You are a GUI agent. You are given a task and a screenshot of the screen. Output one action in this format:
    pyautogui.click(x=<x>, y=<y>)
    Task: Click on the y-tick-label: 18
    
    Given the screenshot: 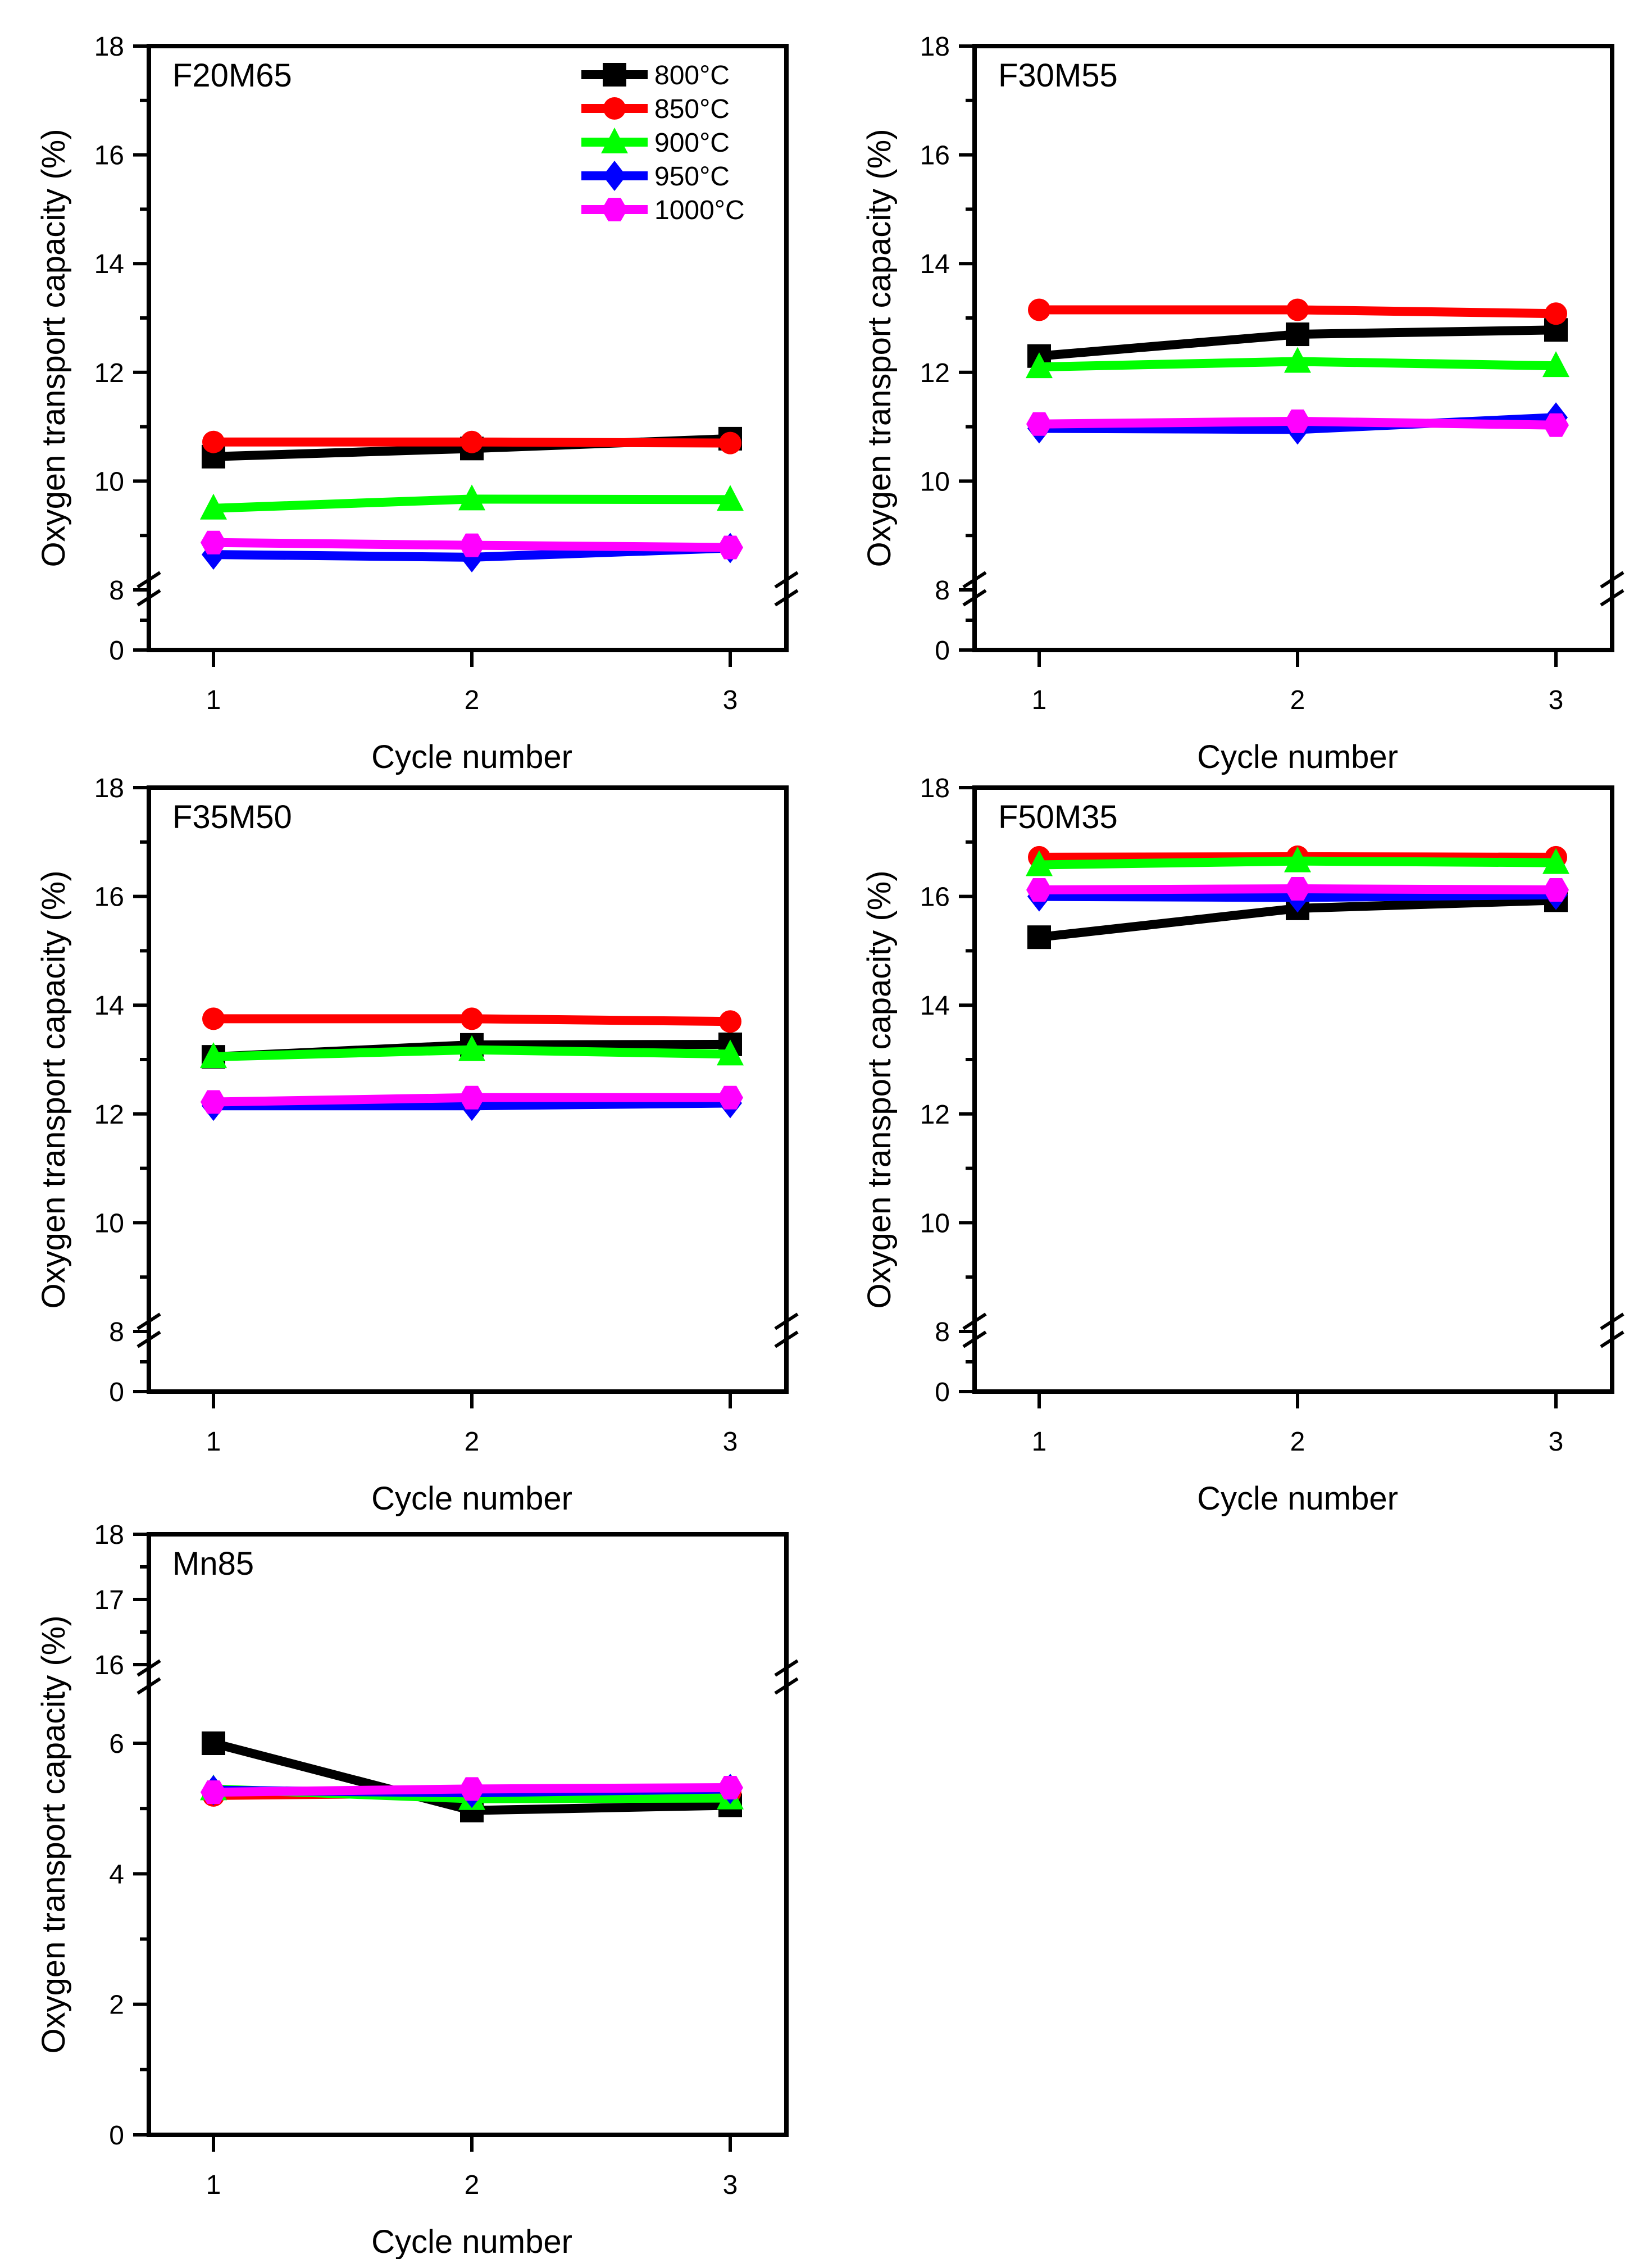 What is the action you would take?
    pyautogui.click(x=109, y=788)
    